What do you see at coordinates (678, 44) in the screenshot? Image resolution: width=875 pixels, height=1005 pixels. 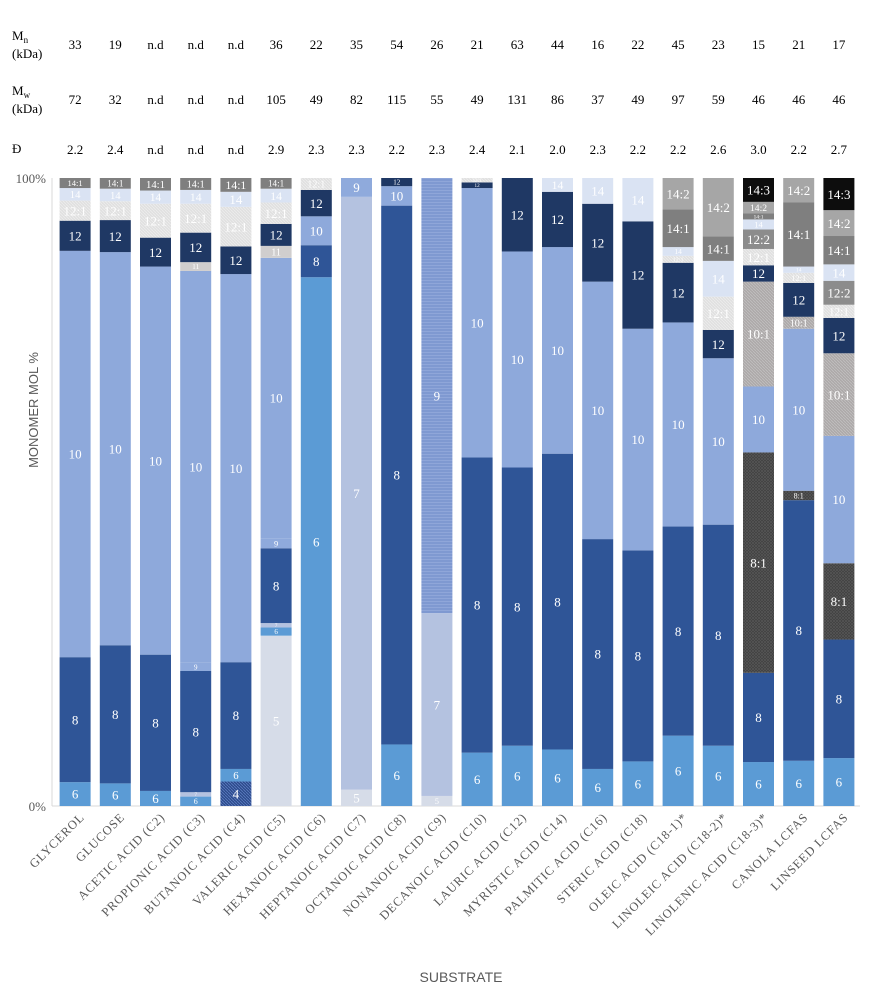 I see `table-cell: 45` at bounding box center [678, 44].